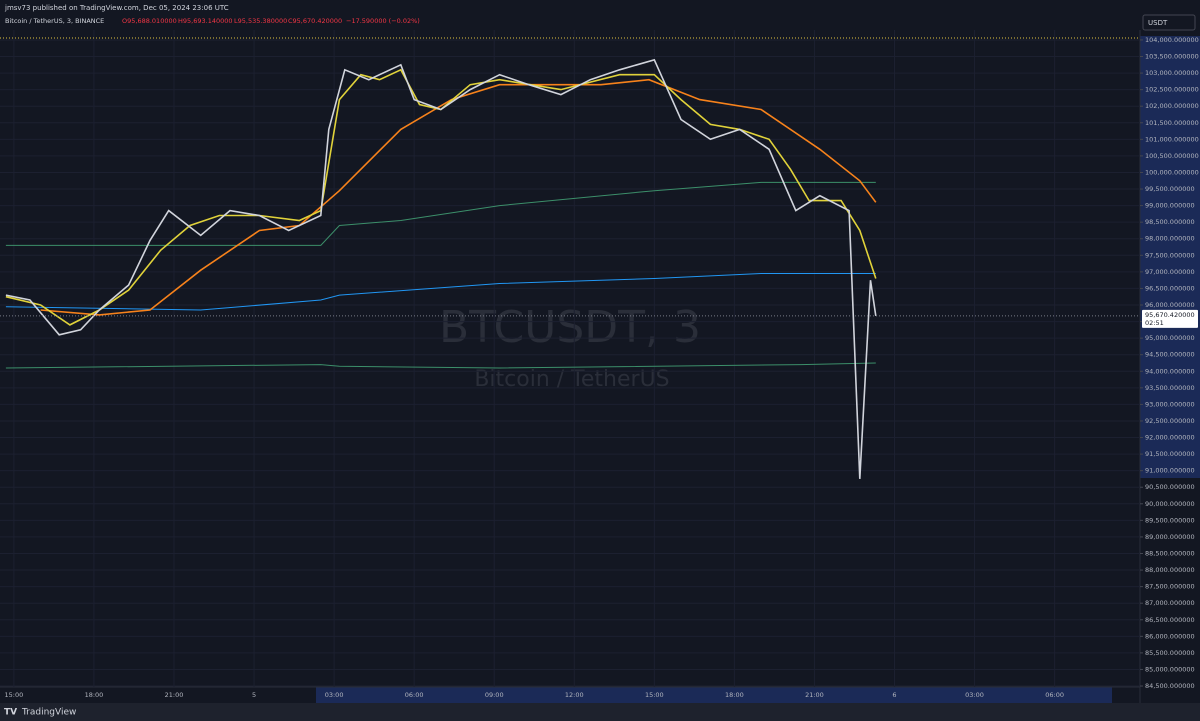  I want to click on y-tick-label: 100,000.000000, so click(1172, 172).